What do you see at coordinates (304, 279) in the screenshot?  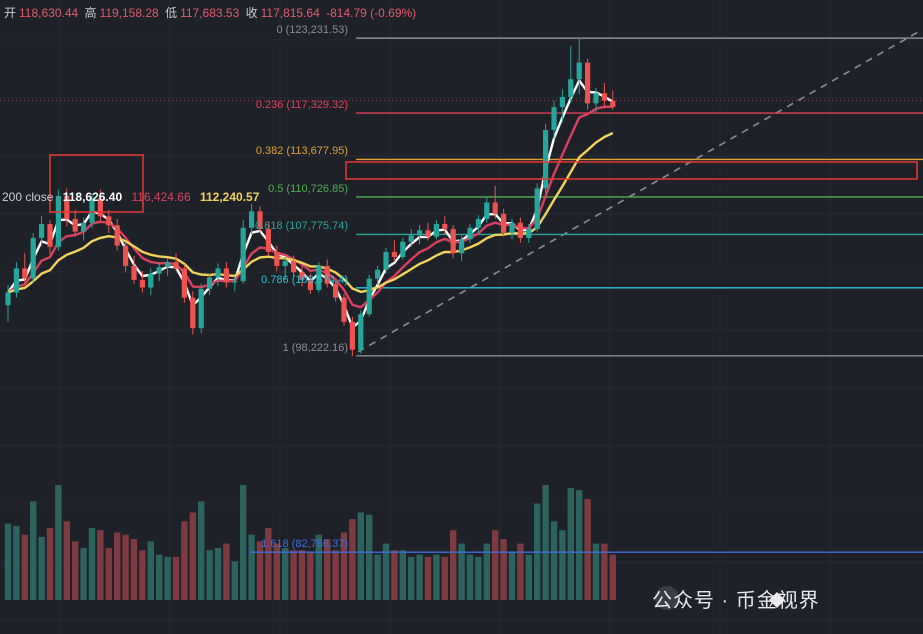 I see `fib-level-label: 0.786 (103,574.4)` at bounding box center [304, 279].